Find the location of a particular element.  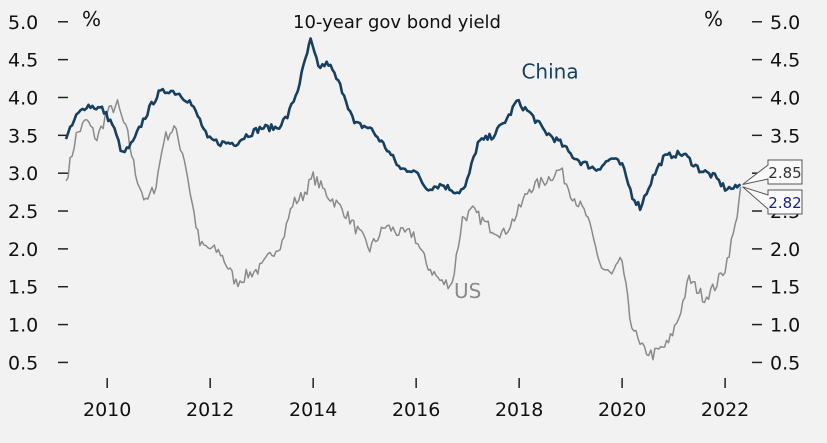

us-end-value-text: 2.82 is located at coordinates (784, 203).